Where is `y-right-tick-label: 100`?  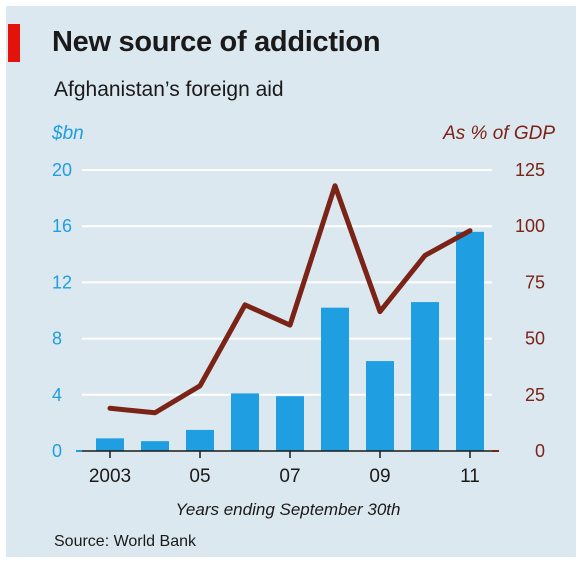 y-right-tick-label: 100 is located at coordinates (530, 226).